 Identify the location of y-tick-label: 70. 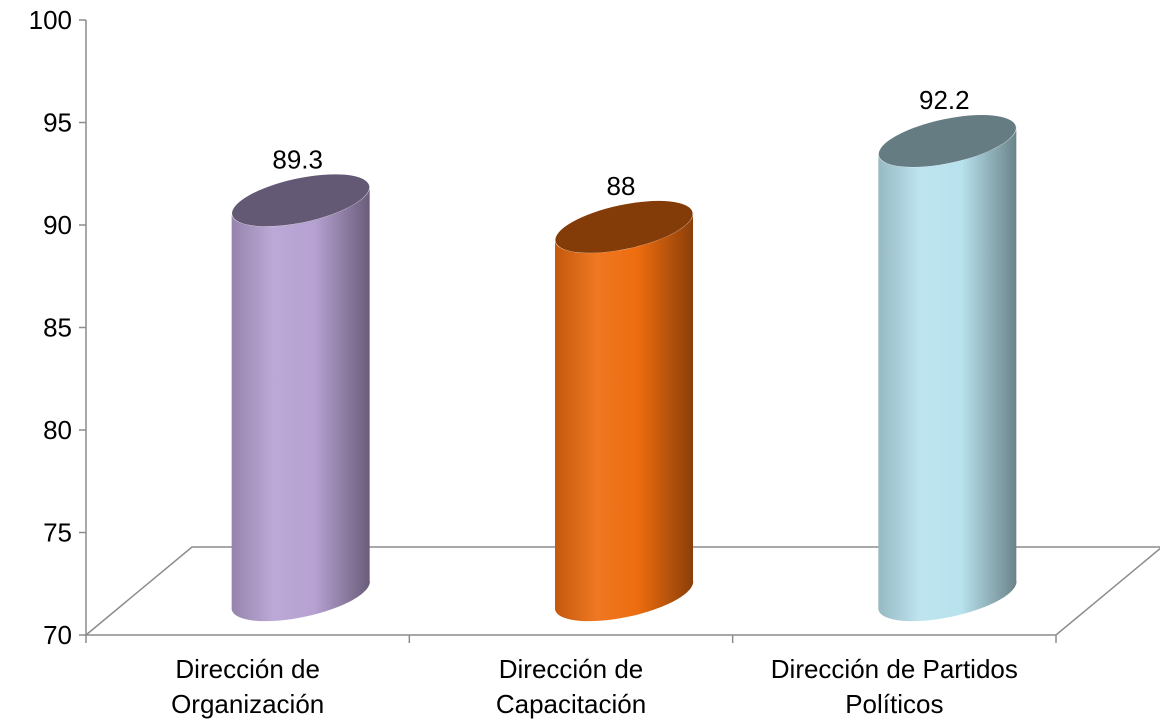
(57, 635).